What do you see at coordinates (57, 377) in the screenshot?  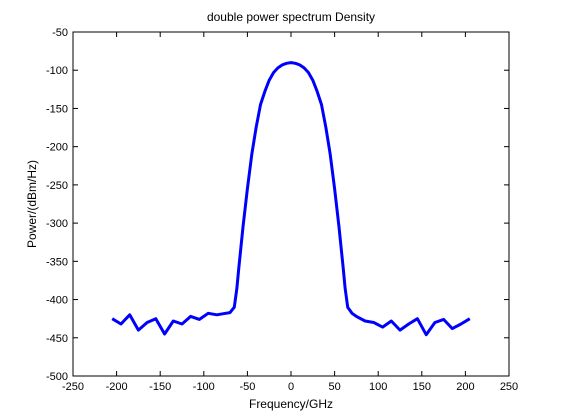 I see `y-tick-label: -500` at bounding box center [57, 377].